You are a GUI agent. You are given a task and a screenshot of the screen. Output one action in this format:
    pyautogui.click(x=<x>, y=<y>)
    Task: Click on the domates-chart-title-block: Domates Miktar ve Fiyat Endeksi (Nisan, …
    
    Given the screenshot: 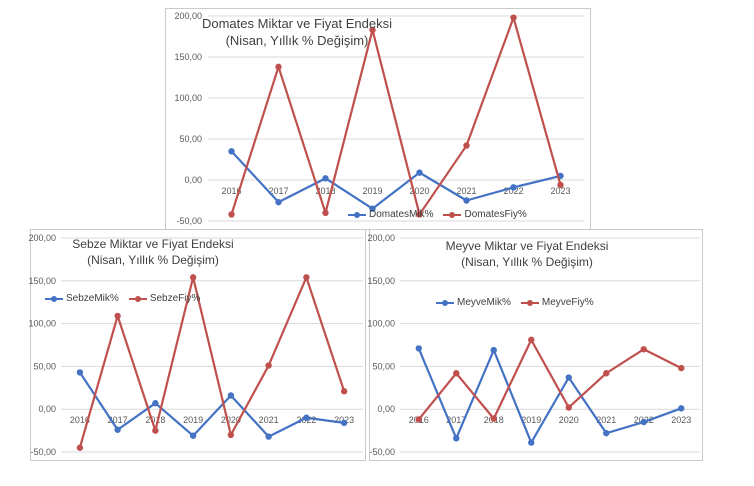 What is the action you would take?
    pyautogui.click(x=297, y=32)
    